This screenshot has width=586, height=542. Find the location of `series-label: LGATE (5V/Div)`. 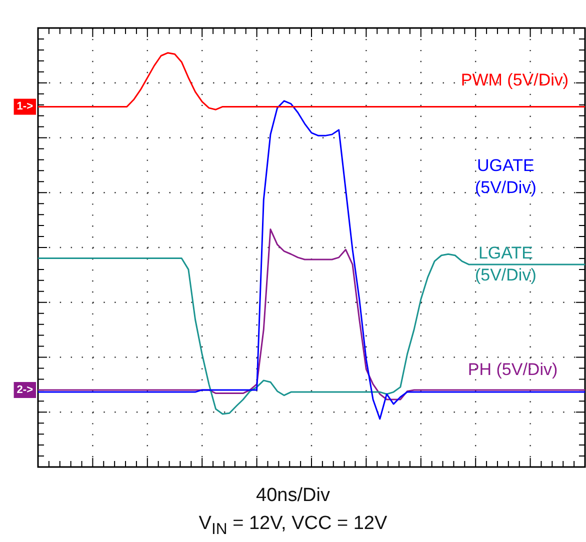

series-label: LGATE (5V/Div) is located at coordinates (505, 264).